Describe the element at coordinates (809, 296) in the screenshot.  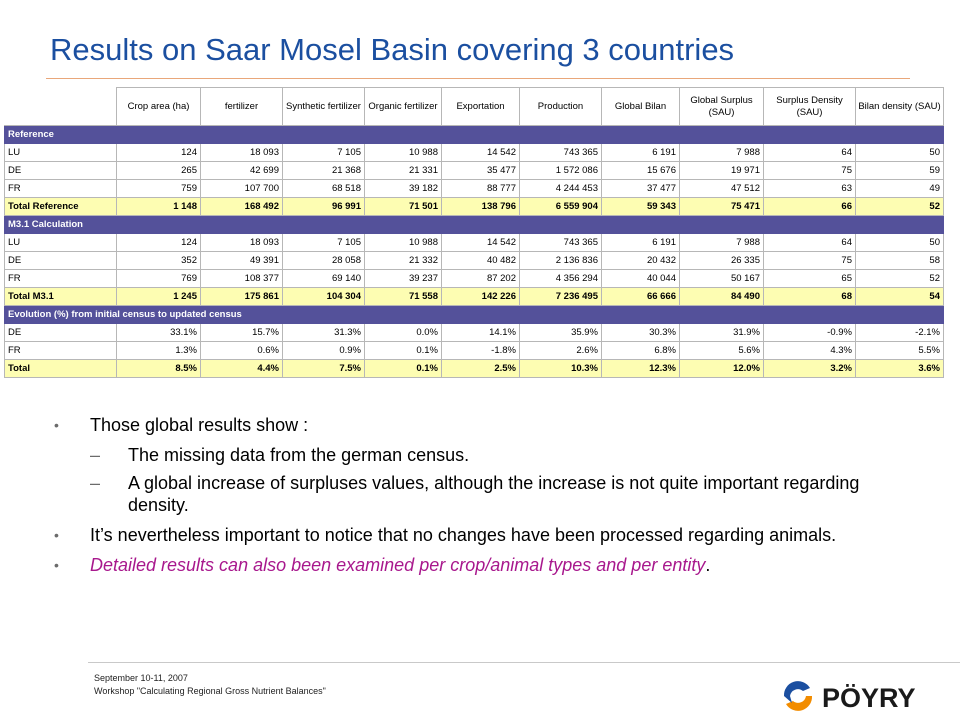
I see `table-cell: 68` at that location.